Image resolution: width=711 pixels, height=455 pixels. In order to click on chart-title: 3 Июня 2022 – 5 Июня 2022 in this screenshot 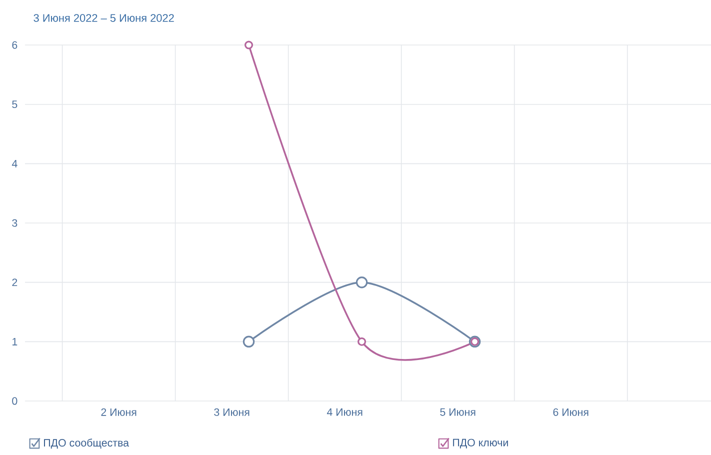, I will do `click(104, 18)`.